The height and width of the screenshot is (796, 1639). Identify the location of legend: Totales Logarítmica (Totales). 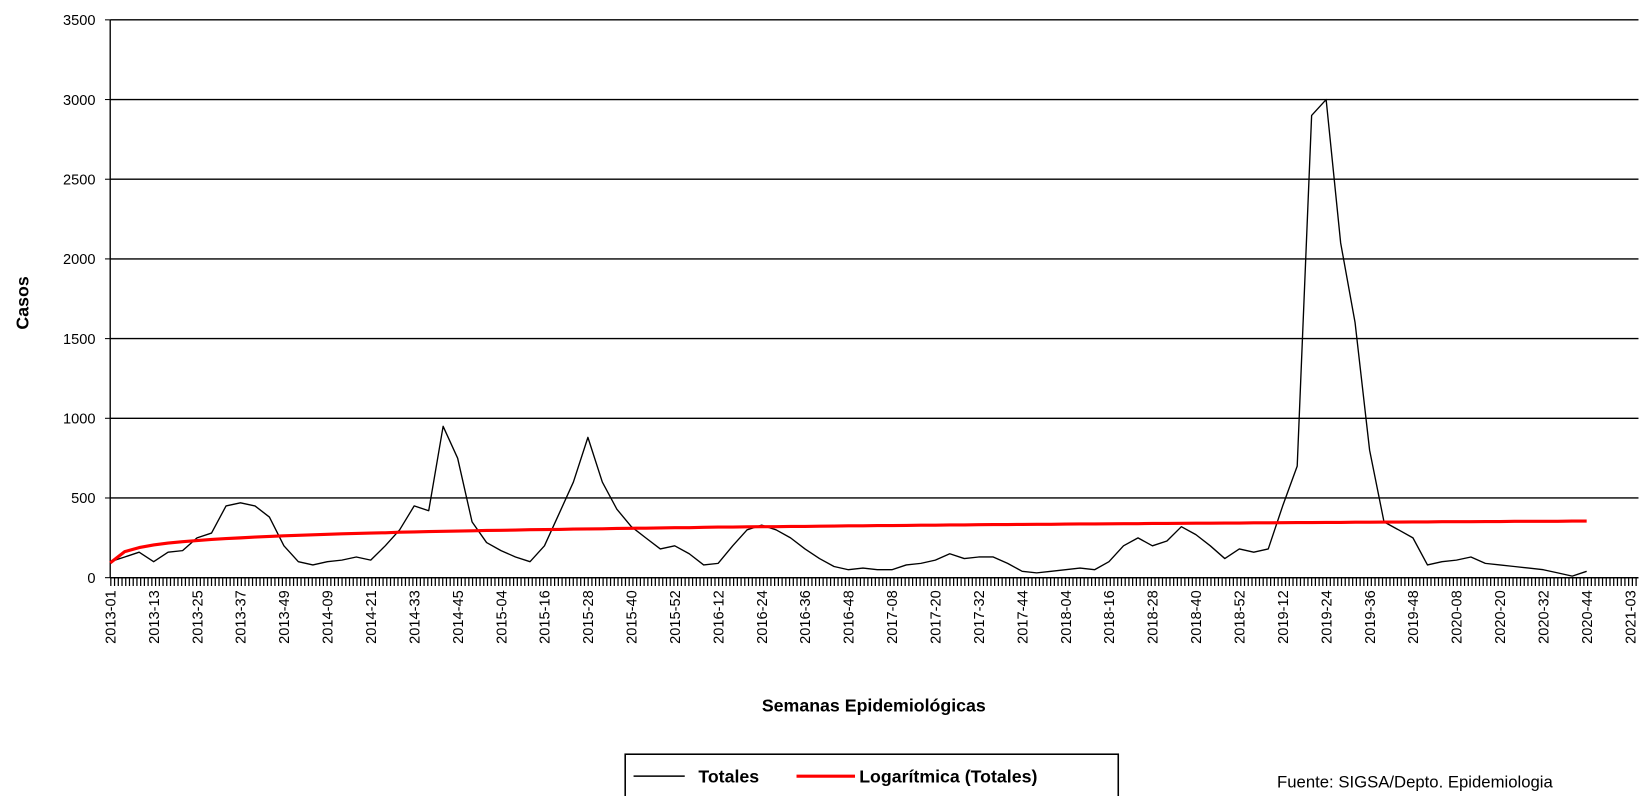
(872, 774).